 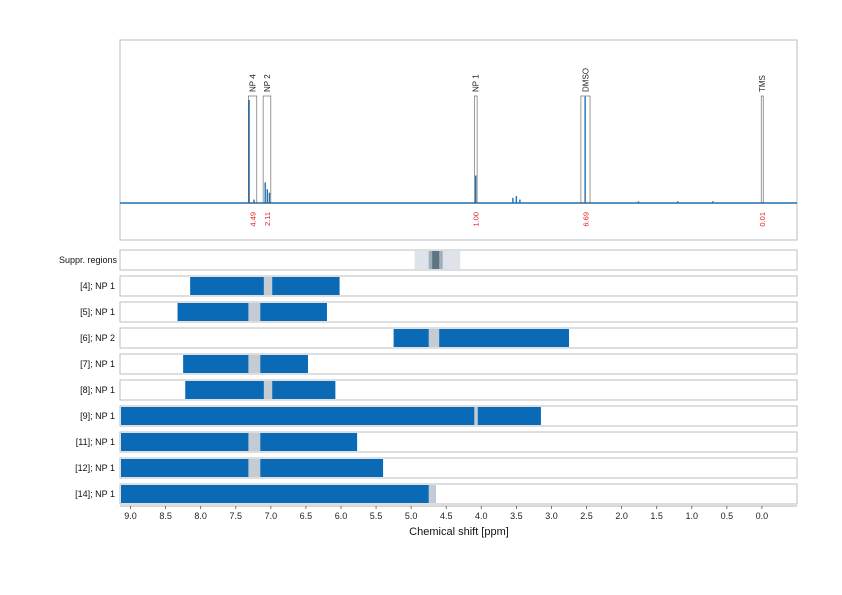 I want to click on peak-label: NP 2, so click(x=267, y=83).